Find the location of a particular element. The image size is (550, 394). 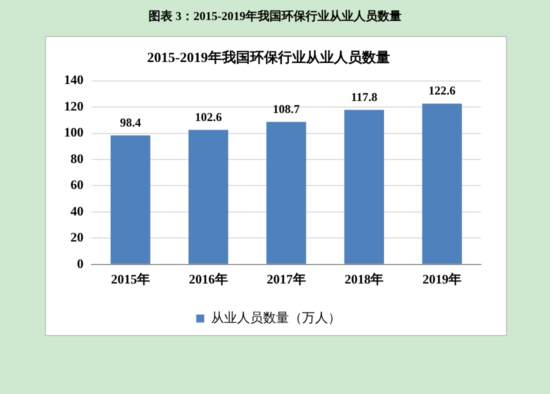

text: 图表 3：2015-2019年我国环保行业从业人员数量 is located at coordinates (275, 16).